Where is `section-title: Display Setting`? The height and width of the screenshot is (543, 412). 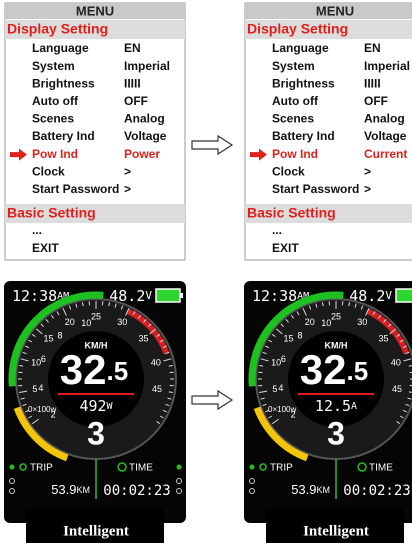
section-title: Display Setting is located at coordinates (57, 29).